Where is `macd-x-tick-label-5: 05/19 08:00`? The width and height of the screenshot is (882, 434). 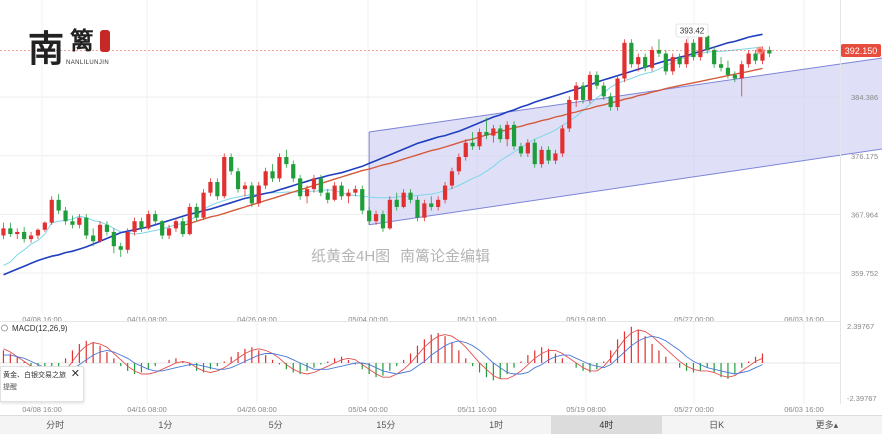
macd-x-tick-label-5: 05/19 08:00 is located at coordinates (586, 409).